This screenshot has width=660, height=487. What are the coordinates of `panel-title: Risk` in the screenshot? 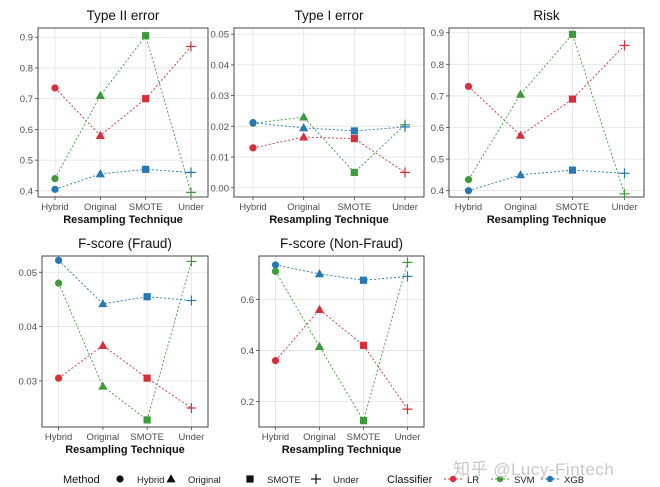 It's located at (546, 15).